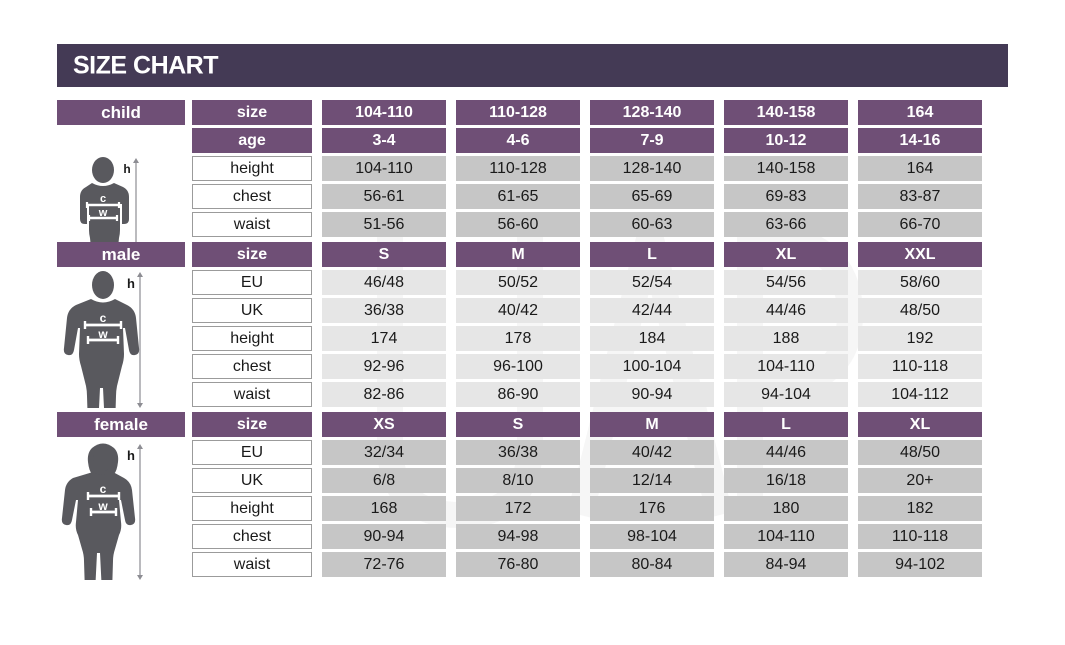 The width and height of the screenshot is (1065, 645). Describe the element at coordinates (920, 282) in the screenshot. I see `data-cell-male-EU-4: 58/60` at that location.